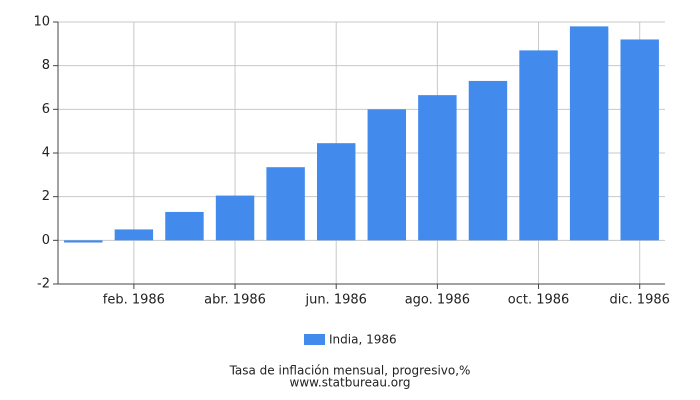 Image resolution: width=700 pixels, height=400 pixels. I want to click on y-tick-label: 0, so click(46, 240).